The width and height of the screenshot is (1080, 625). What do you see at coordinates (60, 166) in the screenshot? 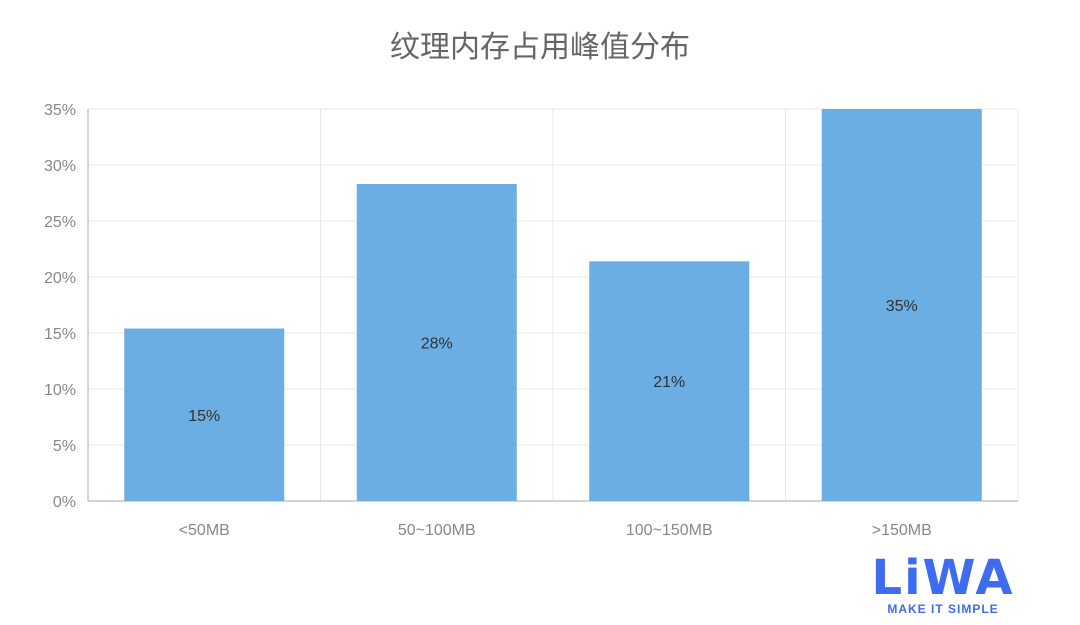
I see `y-tick-label: 30%` at bounding box center [60, 166].